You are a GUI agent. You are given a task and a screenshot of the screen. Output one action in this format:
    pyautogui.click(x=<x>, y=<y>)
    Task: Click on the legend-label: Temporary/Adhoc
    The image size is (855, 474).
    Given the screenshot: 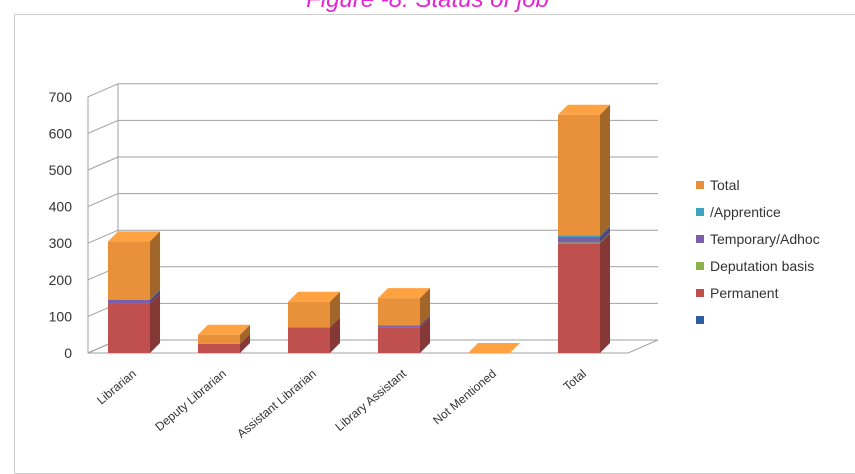 What is the action you would take?
    pyautogui.click(x=765, y=238)
    